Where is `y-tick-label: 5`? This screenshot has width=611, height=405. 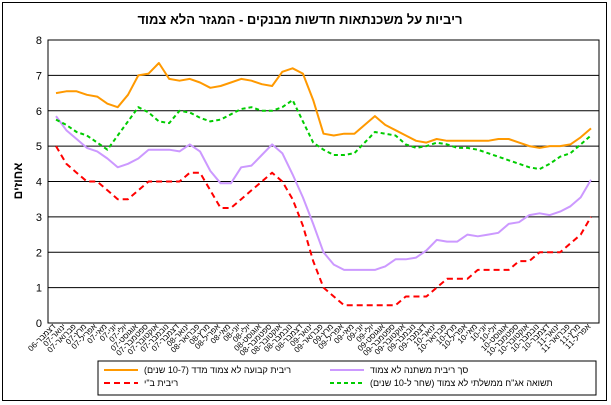 y-tick-label: 5 is located at coordinates (39, 147).